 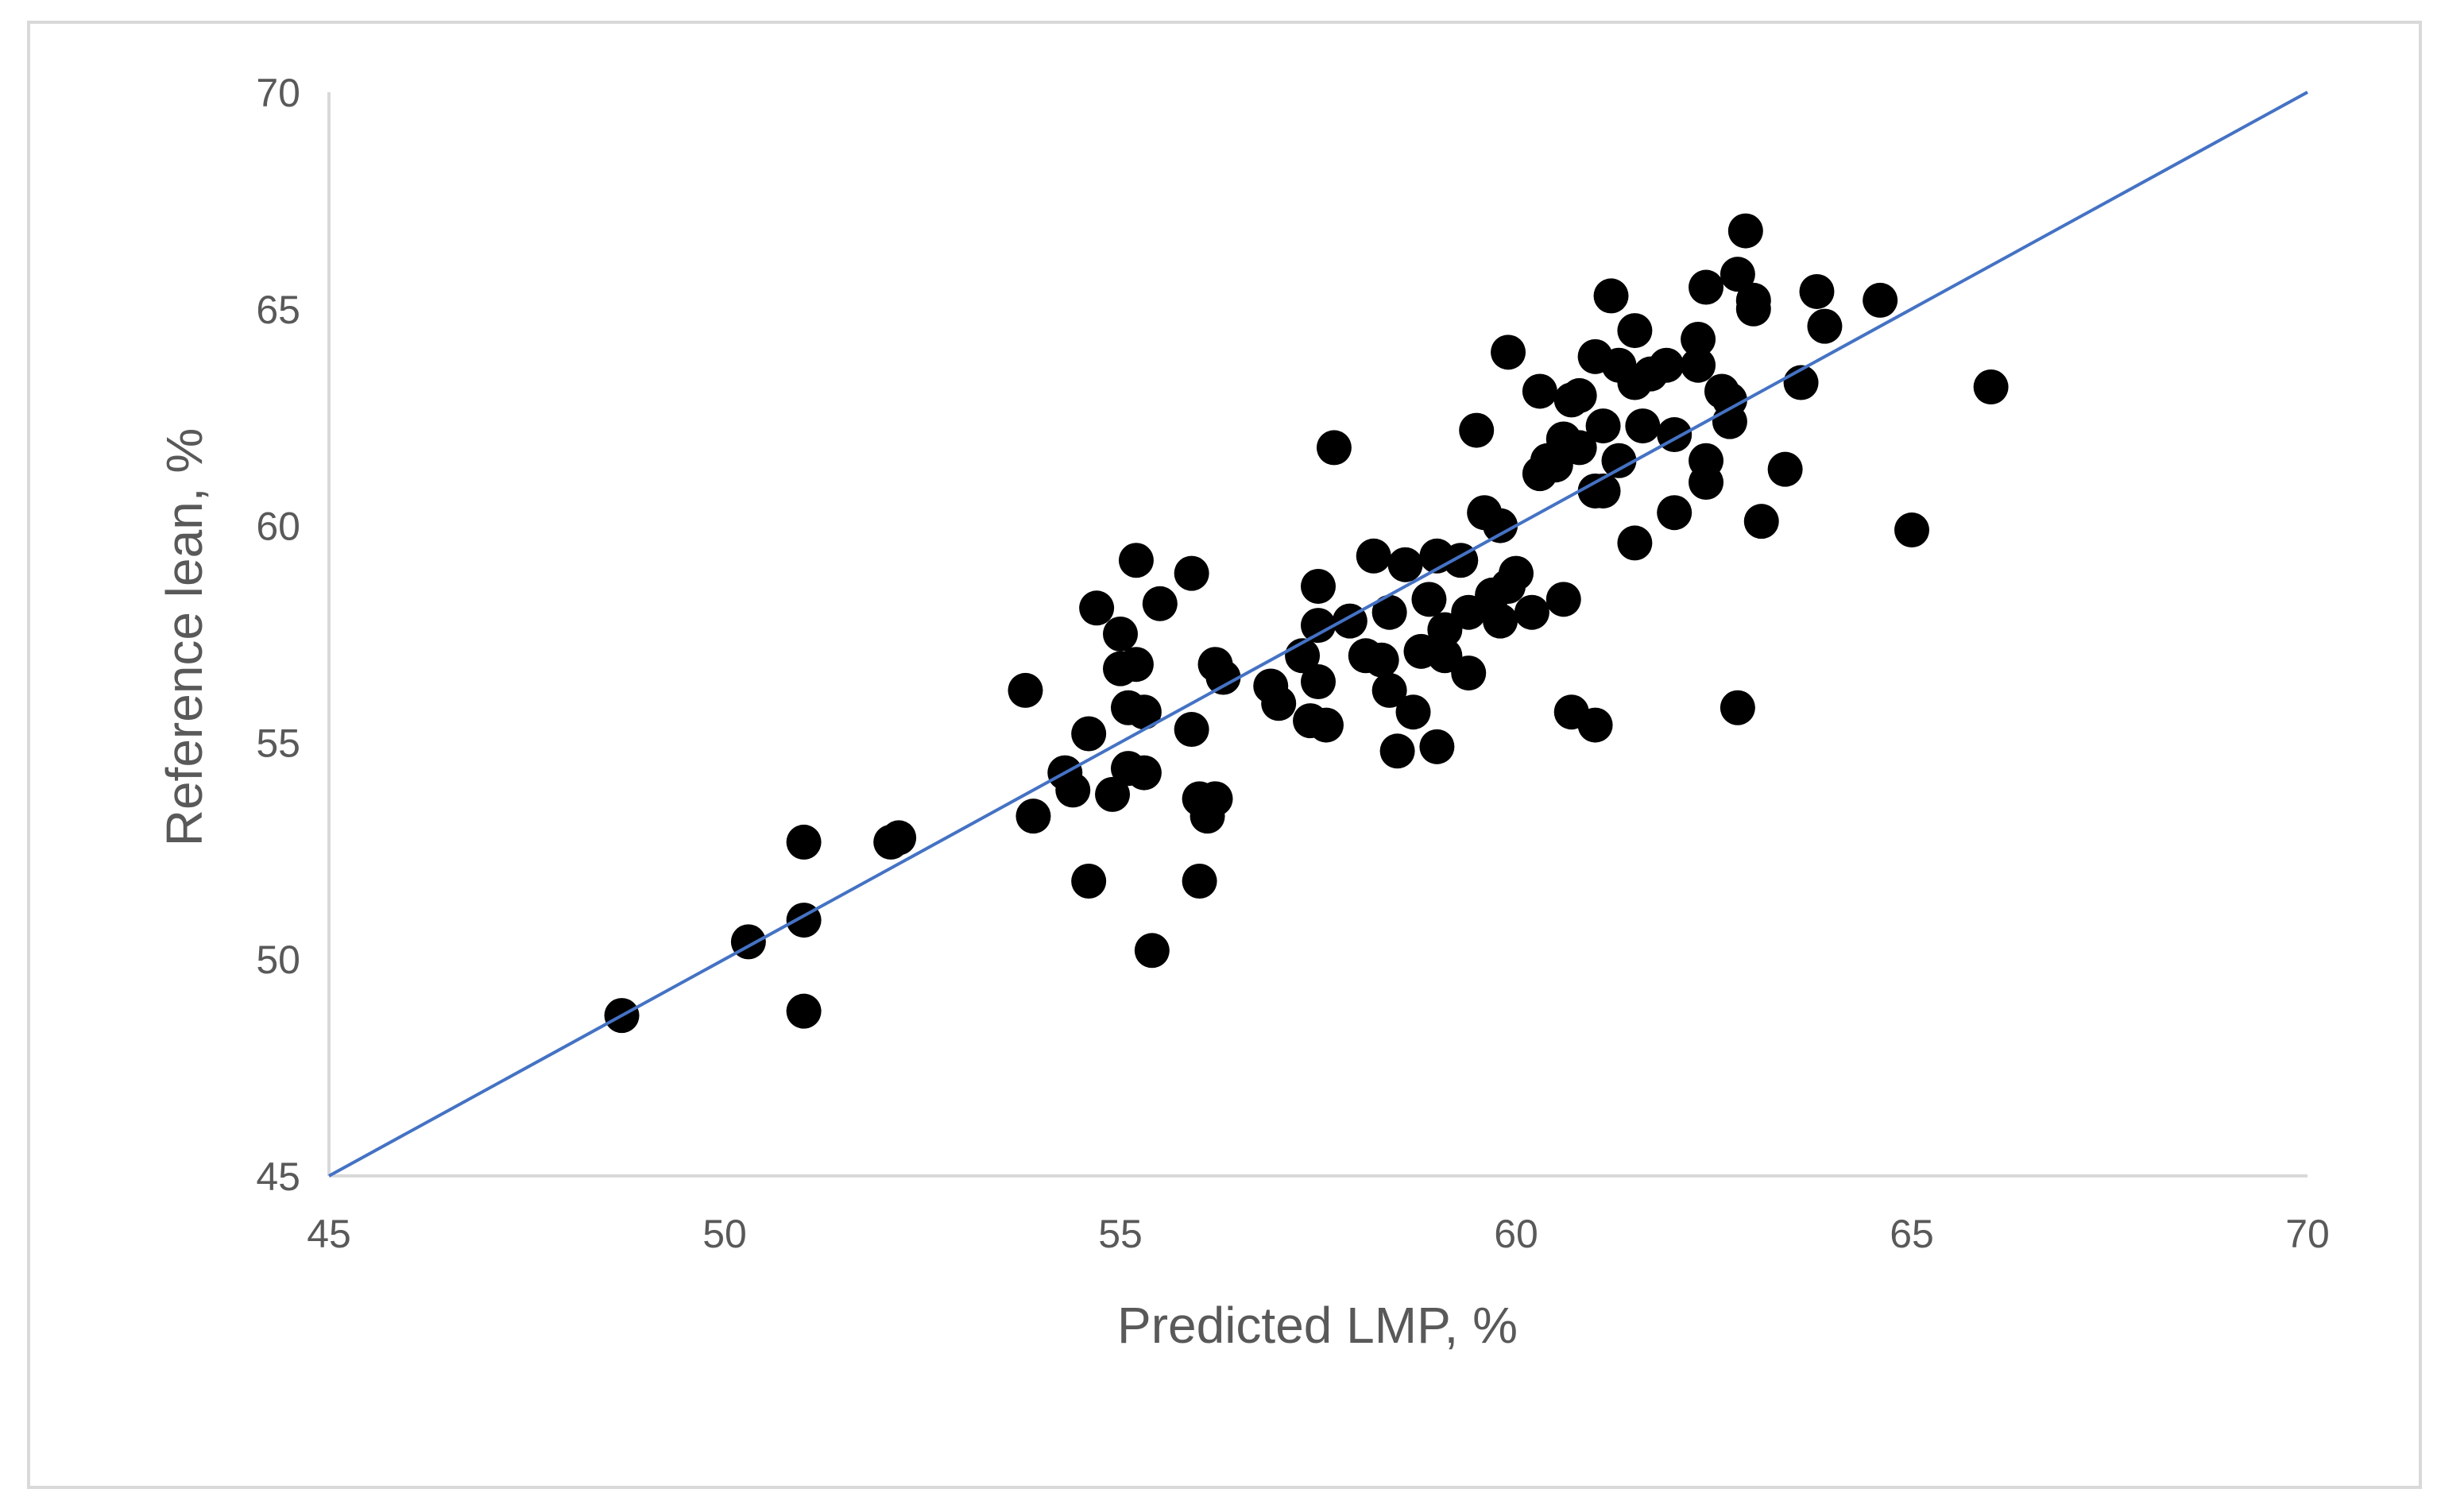 I want to click on x-axis-title: Predicted LMP, %, so click(x=1317, y=1325).